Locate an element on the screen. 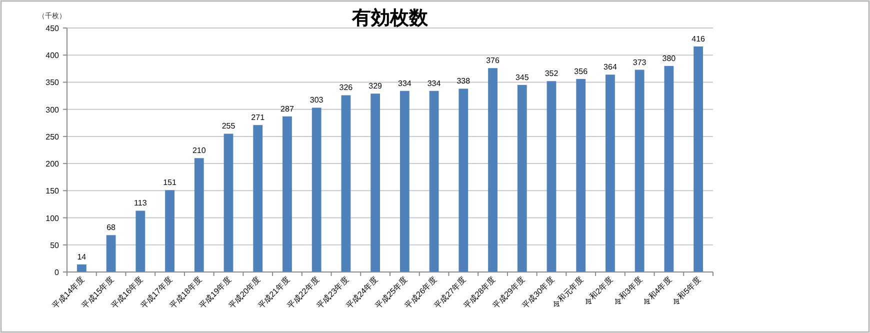 The image size is (870, 333). data-label: 356 is located at coordinates (581, 71).